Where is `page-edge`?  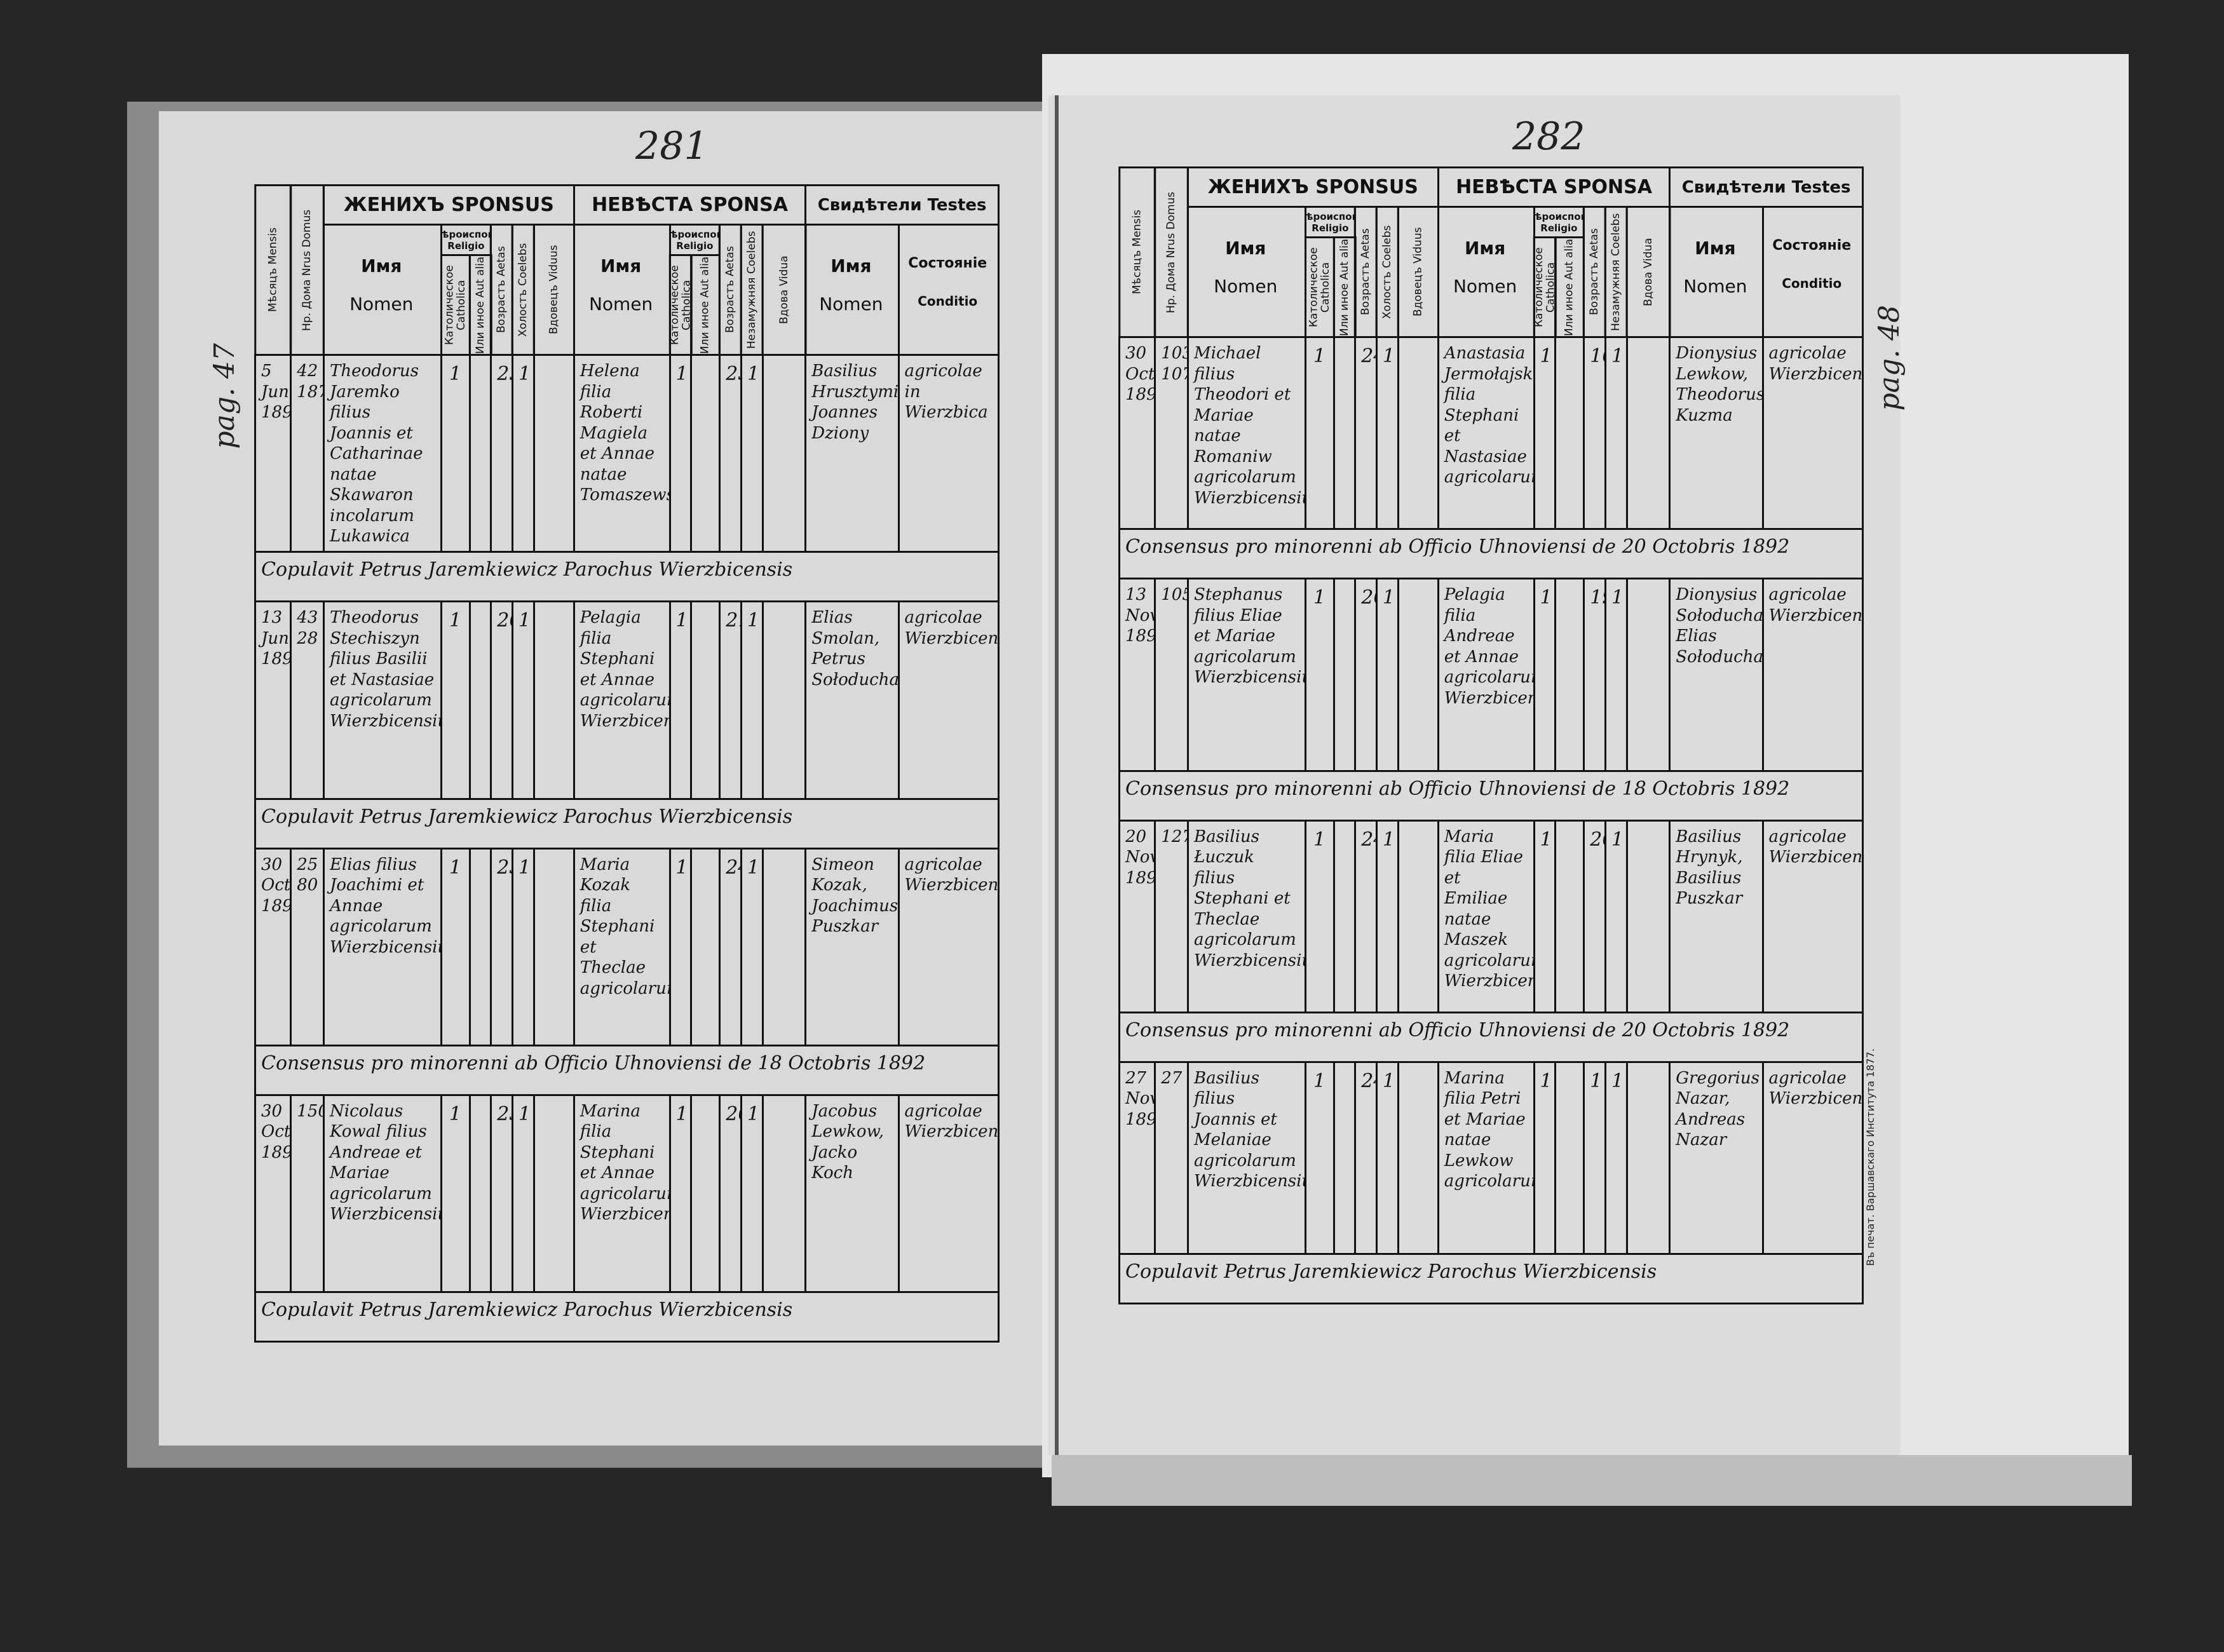
page-edge is located at coordinates (1592, 1481).